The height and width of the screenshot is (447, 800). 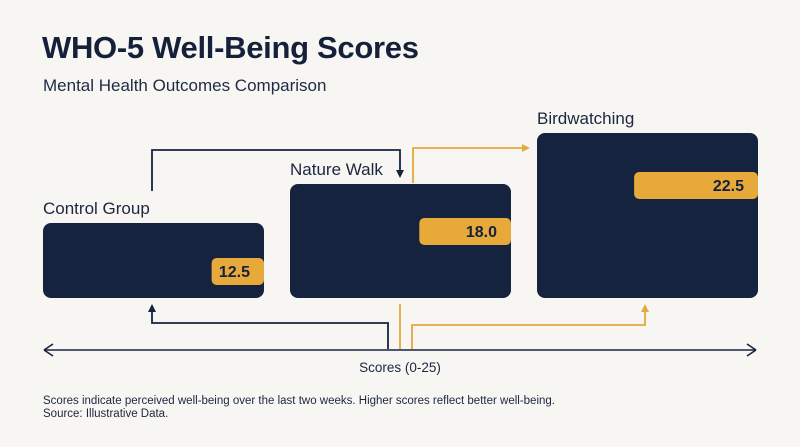 I want to click on arrow-axis-to-control, so click(x=268, y=326).